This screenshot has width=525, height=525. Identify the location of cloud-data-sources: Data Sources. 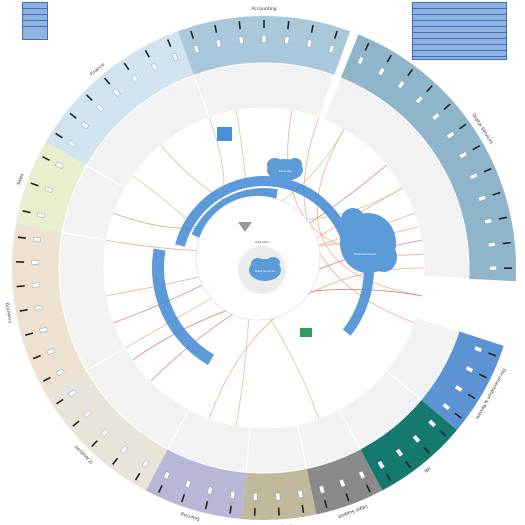
(265, 269).